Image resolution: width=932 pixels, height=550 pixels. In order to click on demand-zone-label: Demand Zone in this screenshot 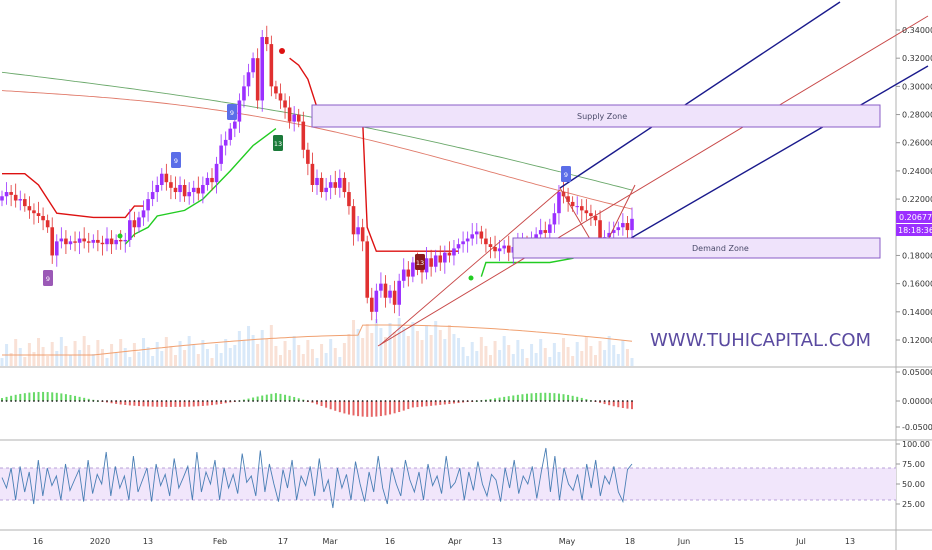, I will do `click(720, 248)`.